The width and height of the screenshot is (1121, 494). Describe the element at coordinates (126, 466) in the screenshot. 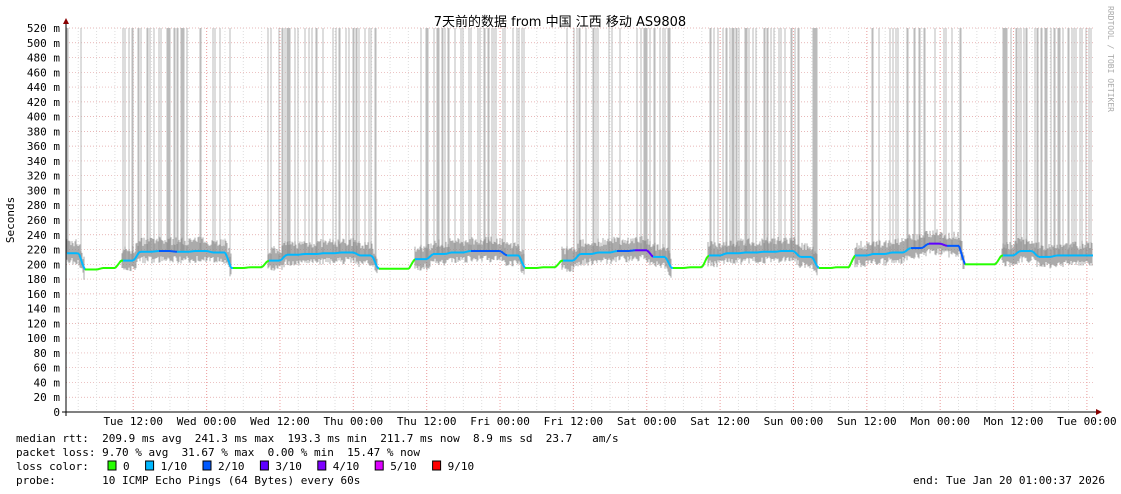

I see `loss-color-label: 0` at that location.